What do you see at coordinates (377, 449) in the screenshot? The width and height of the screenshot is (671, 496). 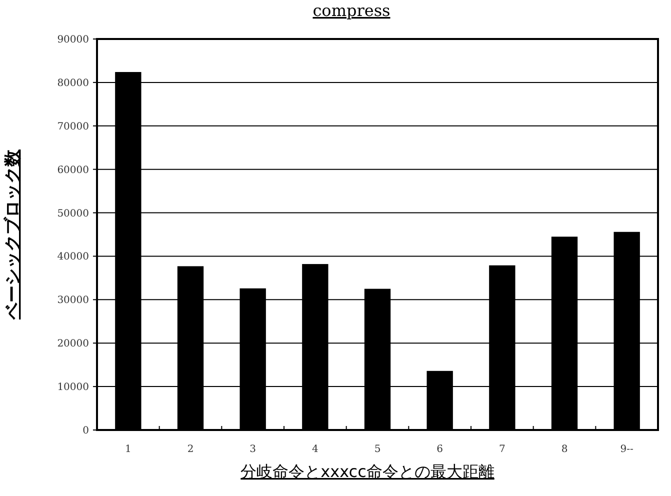 I see `x-tick-label: 5` at bounding box center [377, 449].